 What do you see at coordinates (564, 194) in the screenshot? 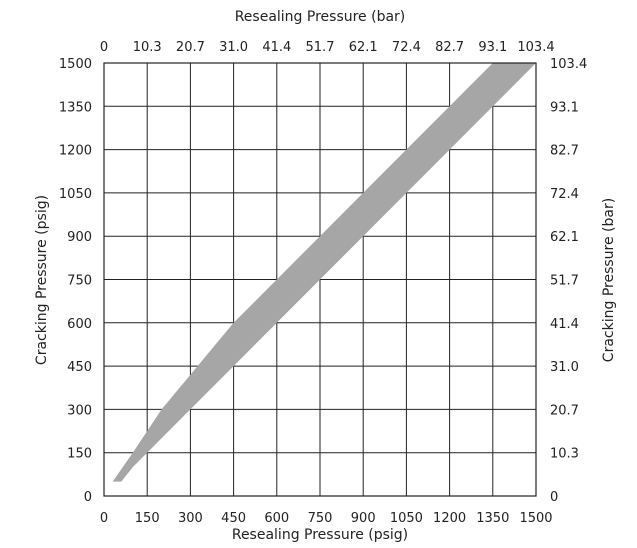
I see `y-tick-right-7: 72.4` at bounding box center [564, 194].